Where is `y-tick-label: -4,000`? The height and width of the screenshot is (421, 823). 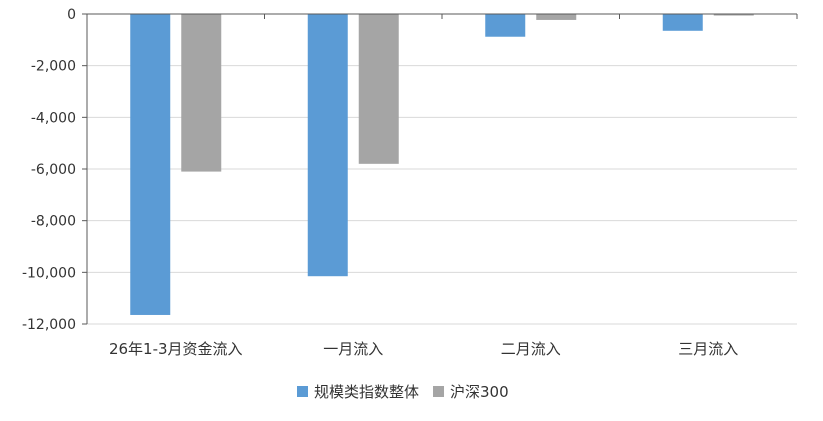
y-tick-label: -4,000 is located at coordinates (53, 118).